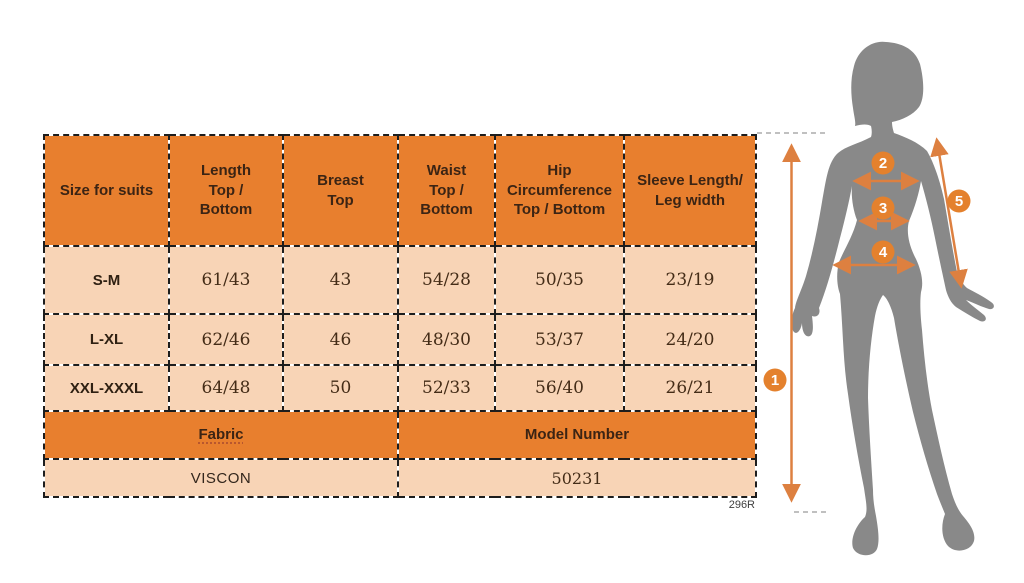 The image size is (1024, 583). What do you see at coordinates (340, 388) in the screenshot?
I see `value-cell: 50` at bounding box center [340, 388].